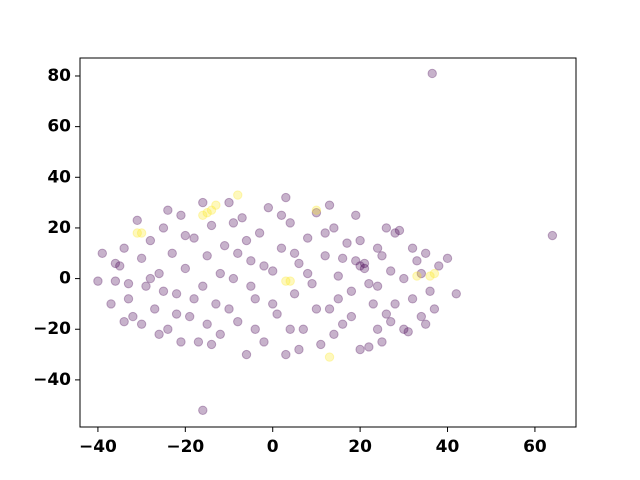 The image size is (640, 480). Describe the element at coordinates (535, 447) in the screenshot. I see `x-tick-label: 60` at that location.